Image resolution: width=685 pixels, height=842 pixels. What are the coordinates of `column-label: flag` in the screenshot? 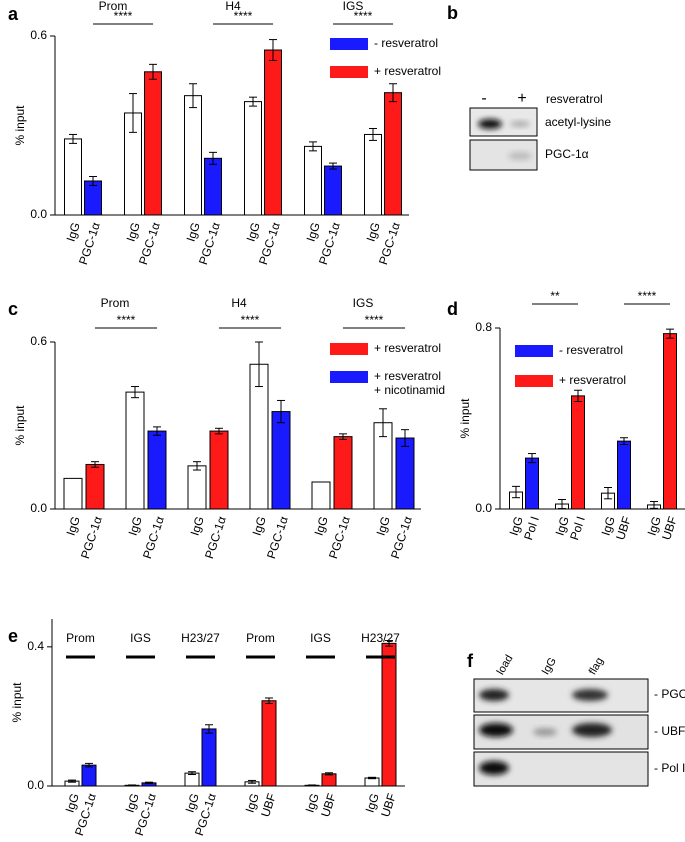 It's located at (596, 666).